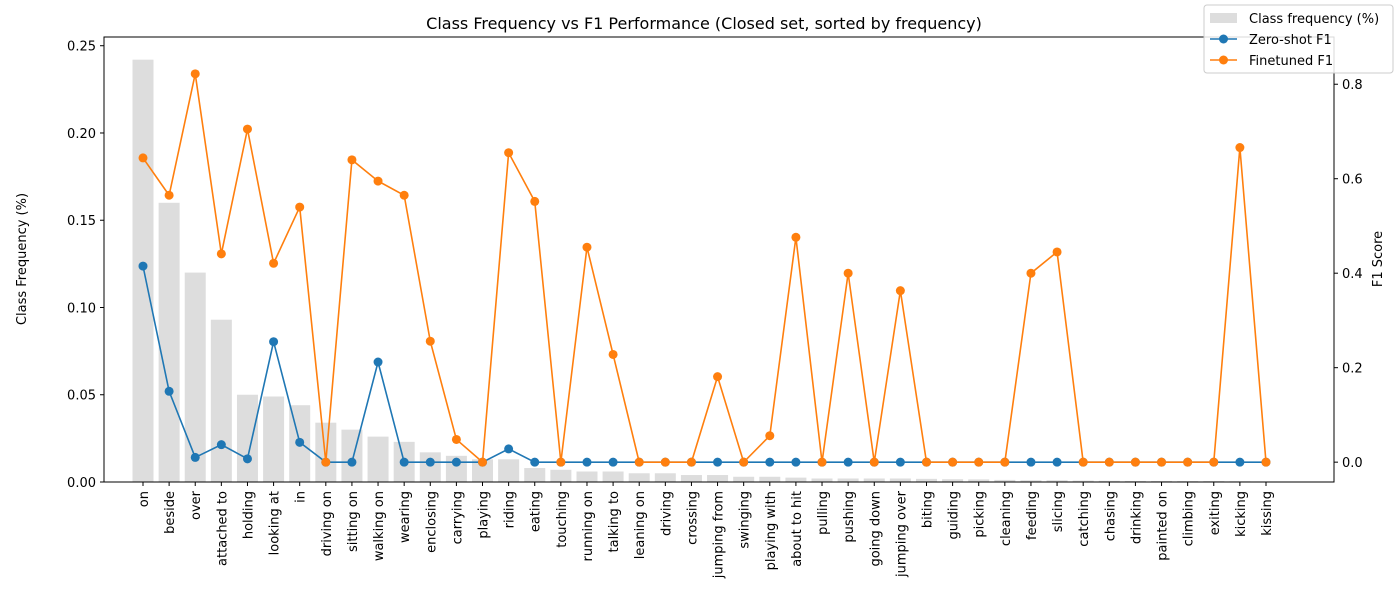 This screenshot has width=1400, height=600. What do you see at coordinates (719, 535) in the screenshot?
I see `x-tick-label: jumping from` at bounding box center [719, 535].